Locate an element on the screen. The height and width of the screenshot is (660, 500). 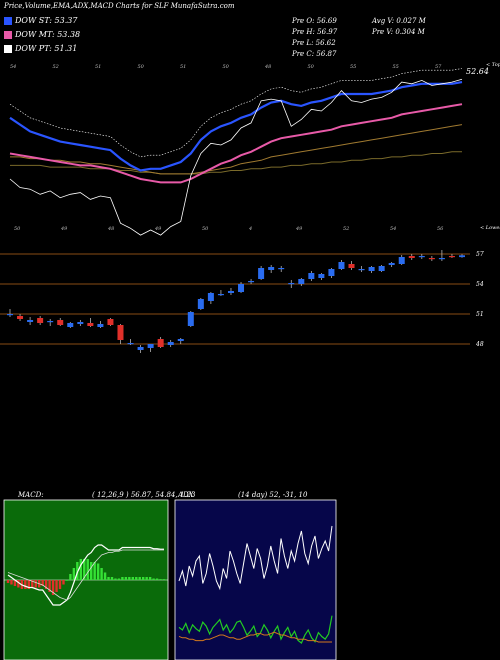
ema-last-value-label: 52.64 is located at coordinates (477, 71).